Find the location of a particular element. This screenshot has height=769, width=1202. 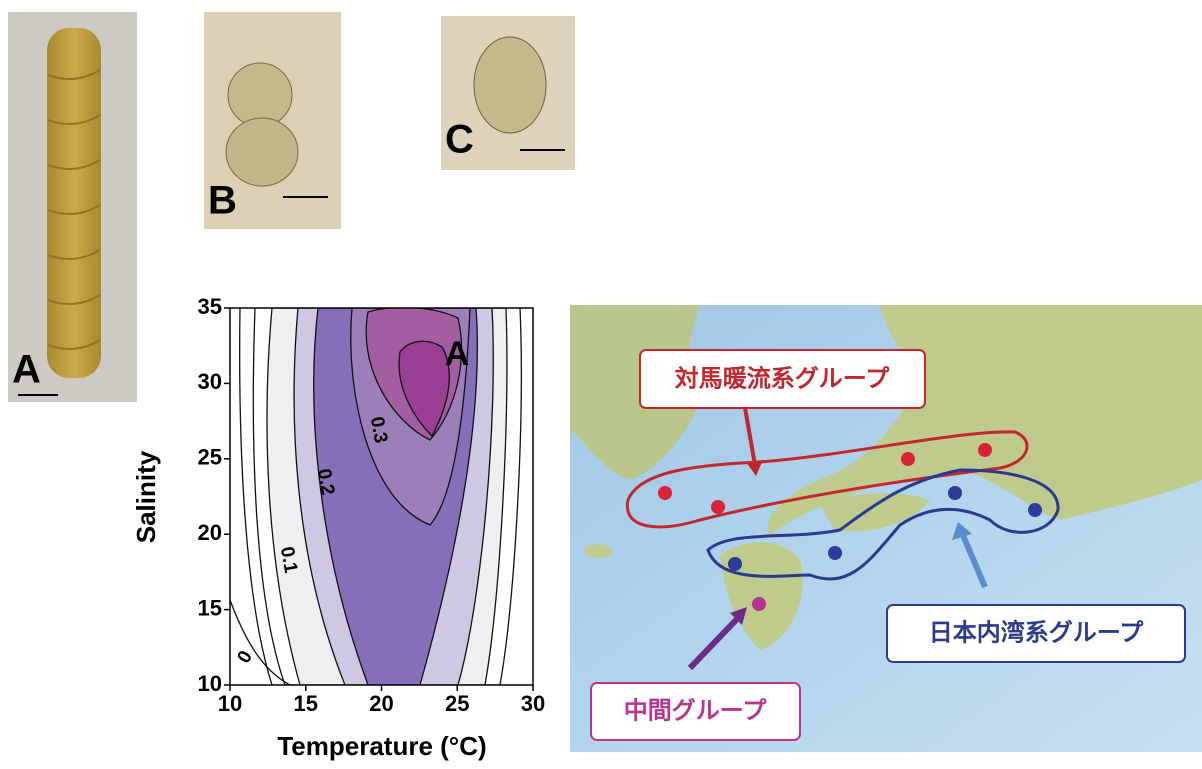

cell-chain is located at coordinates (74, 203).